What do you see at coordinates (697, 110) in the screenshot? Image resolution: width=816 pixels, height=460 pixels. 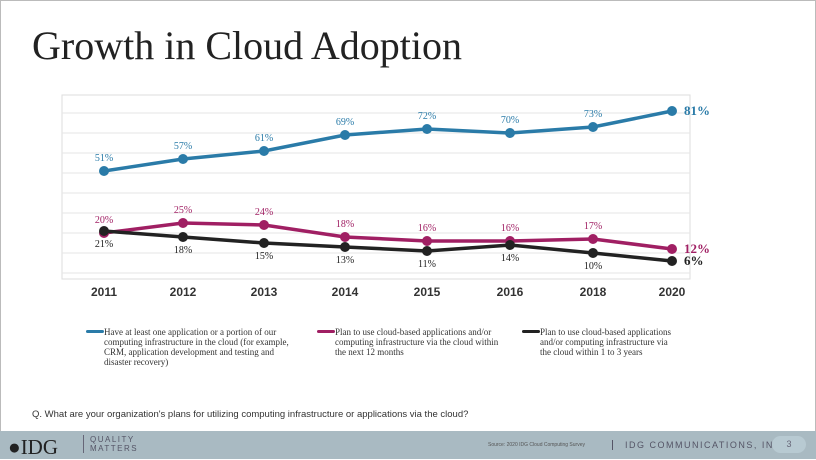 I see `data-label: 81%` at bounding box center [697, 110].